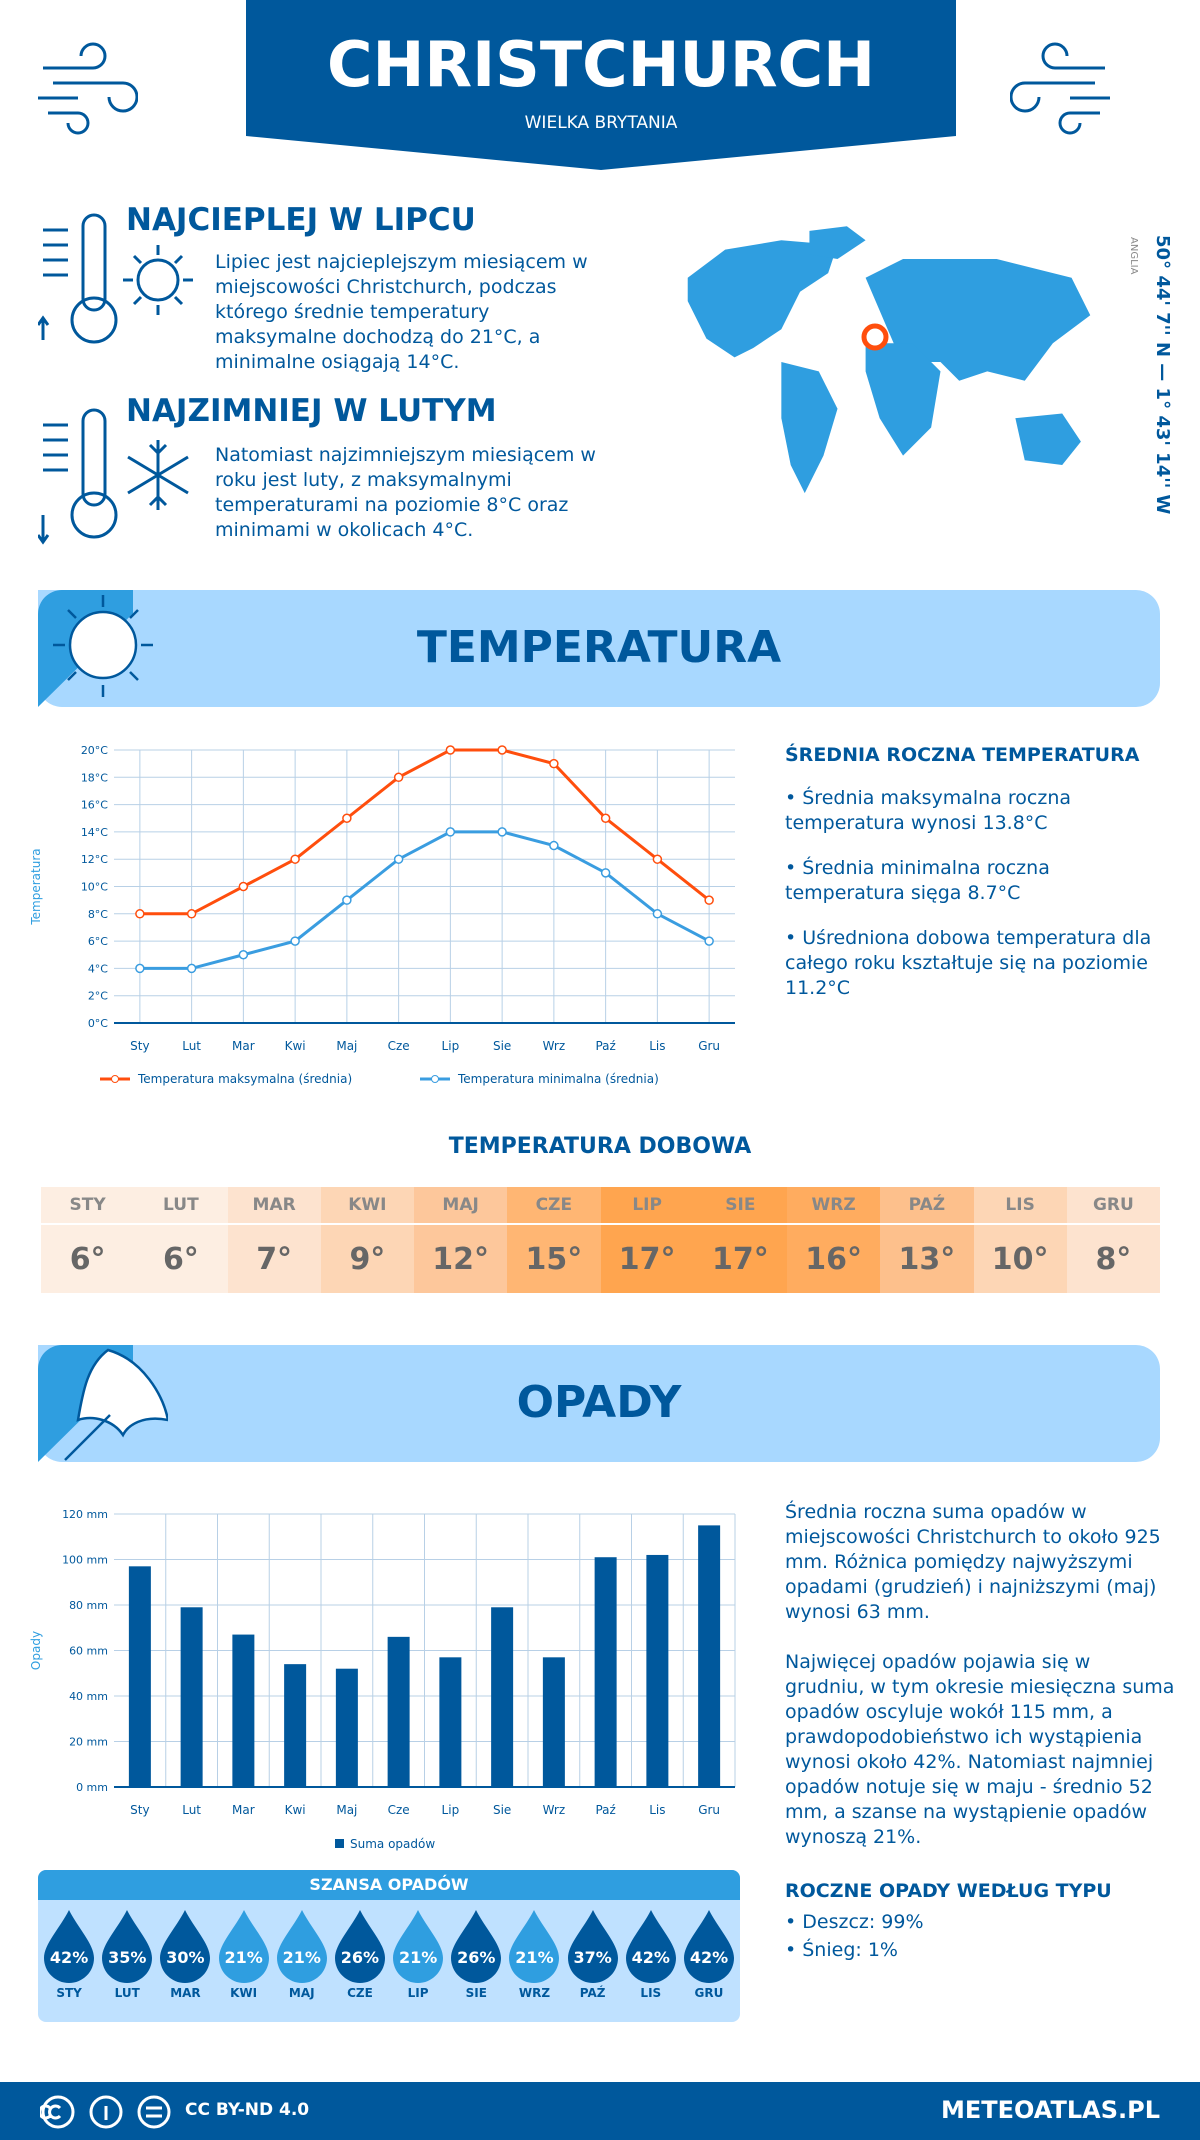 The height and width of the screenshot is (2140, 1200). I want to click on daily-month: KWI, so click(367, 1205).